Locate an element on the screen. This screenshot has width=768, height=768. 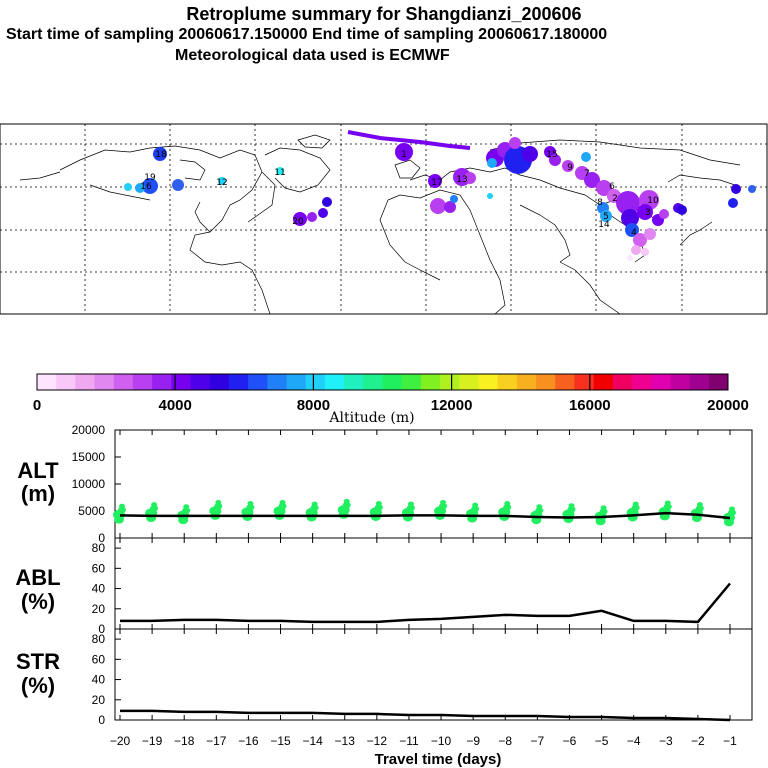
colorbar-title: Altitude (m) is located at coordinates (371, 418).